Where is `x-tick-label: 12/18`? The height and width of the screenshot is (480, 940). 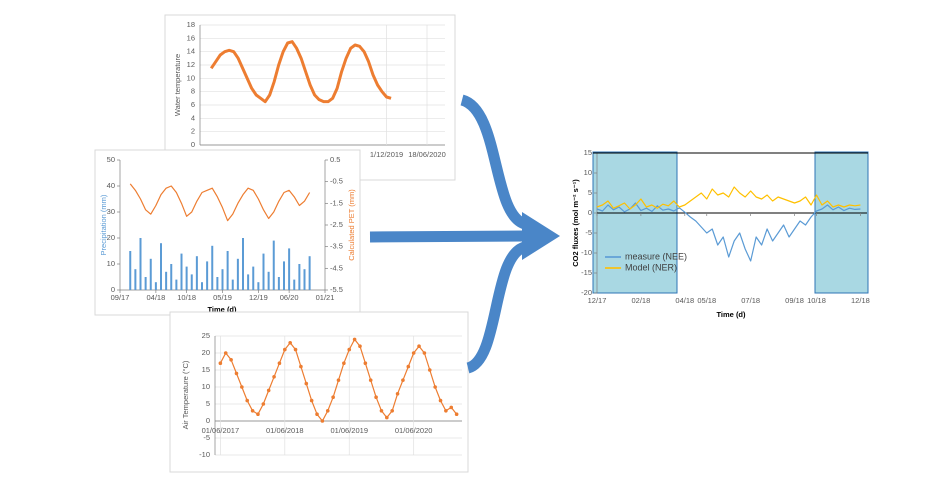 x-tick-label: 12/18 is located at coordinates (860, 300).